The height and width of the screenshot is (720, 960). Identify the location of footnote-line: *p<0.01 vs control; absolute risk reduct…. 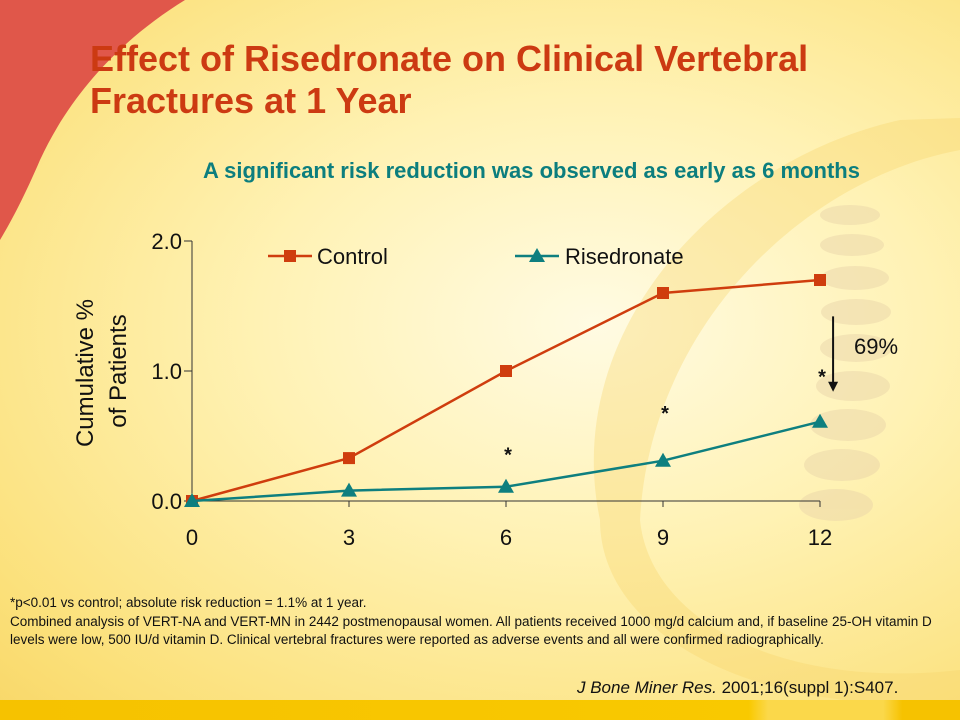
(188, 602).